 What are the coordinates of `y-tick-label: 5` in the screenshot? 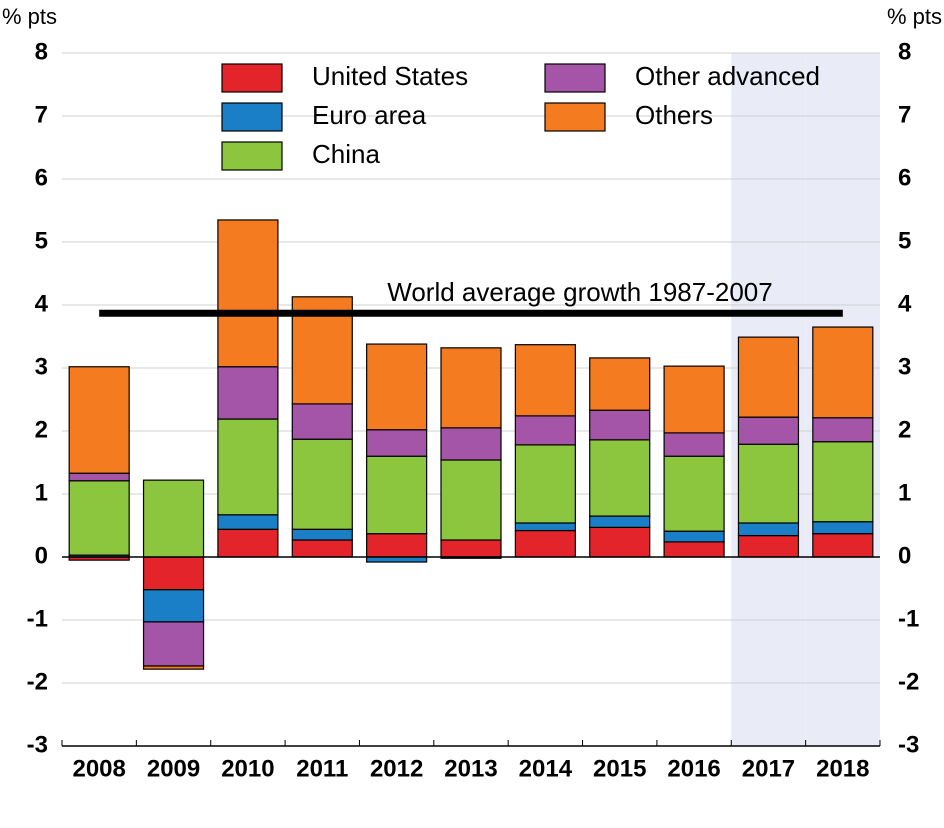 It's located at (41, 240).